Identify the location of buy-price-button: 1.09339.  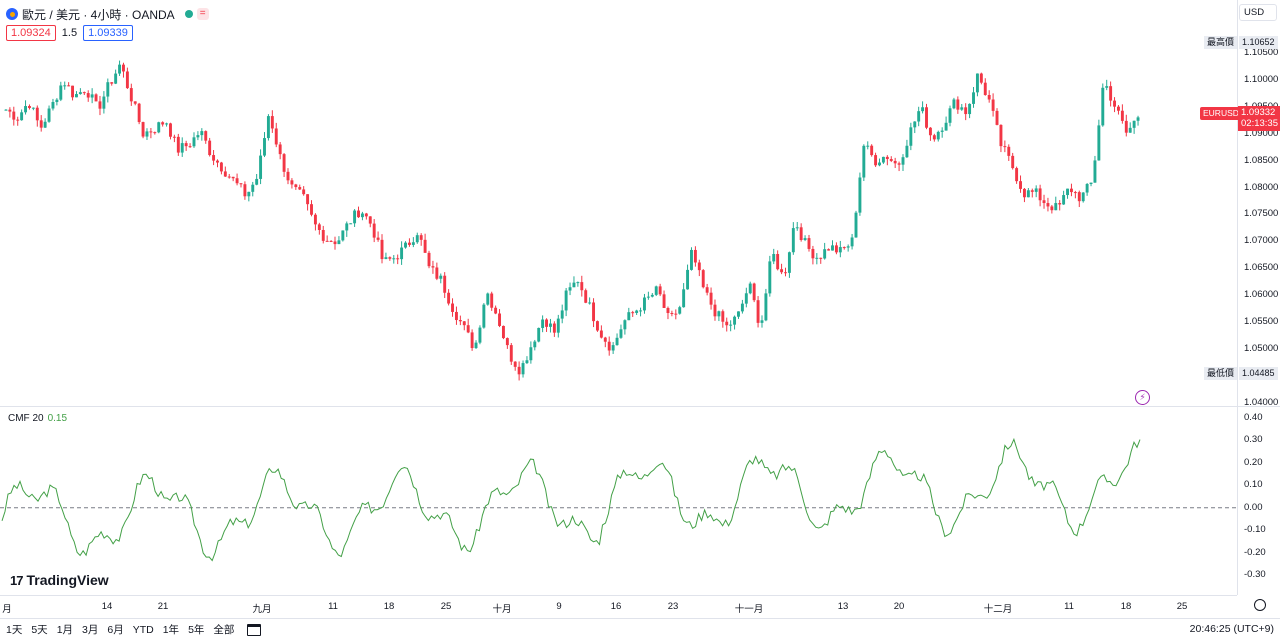
(108, 33).